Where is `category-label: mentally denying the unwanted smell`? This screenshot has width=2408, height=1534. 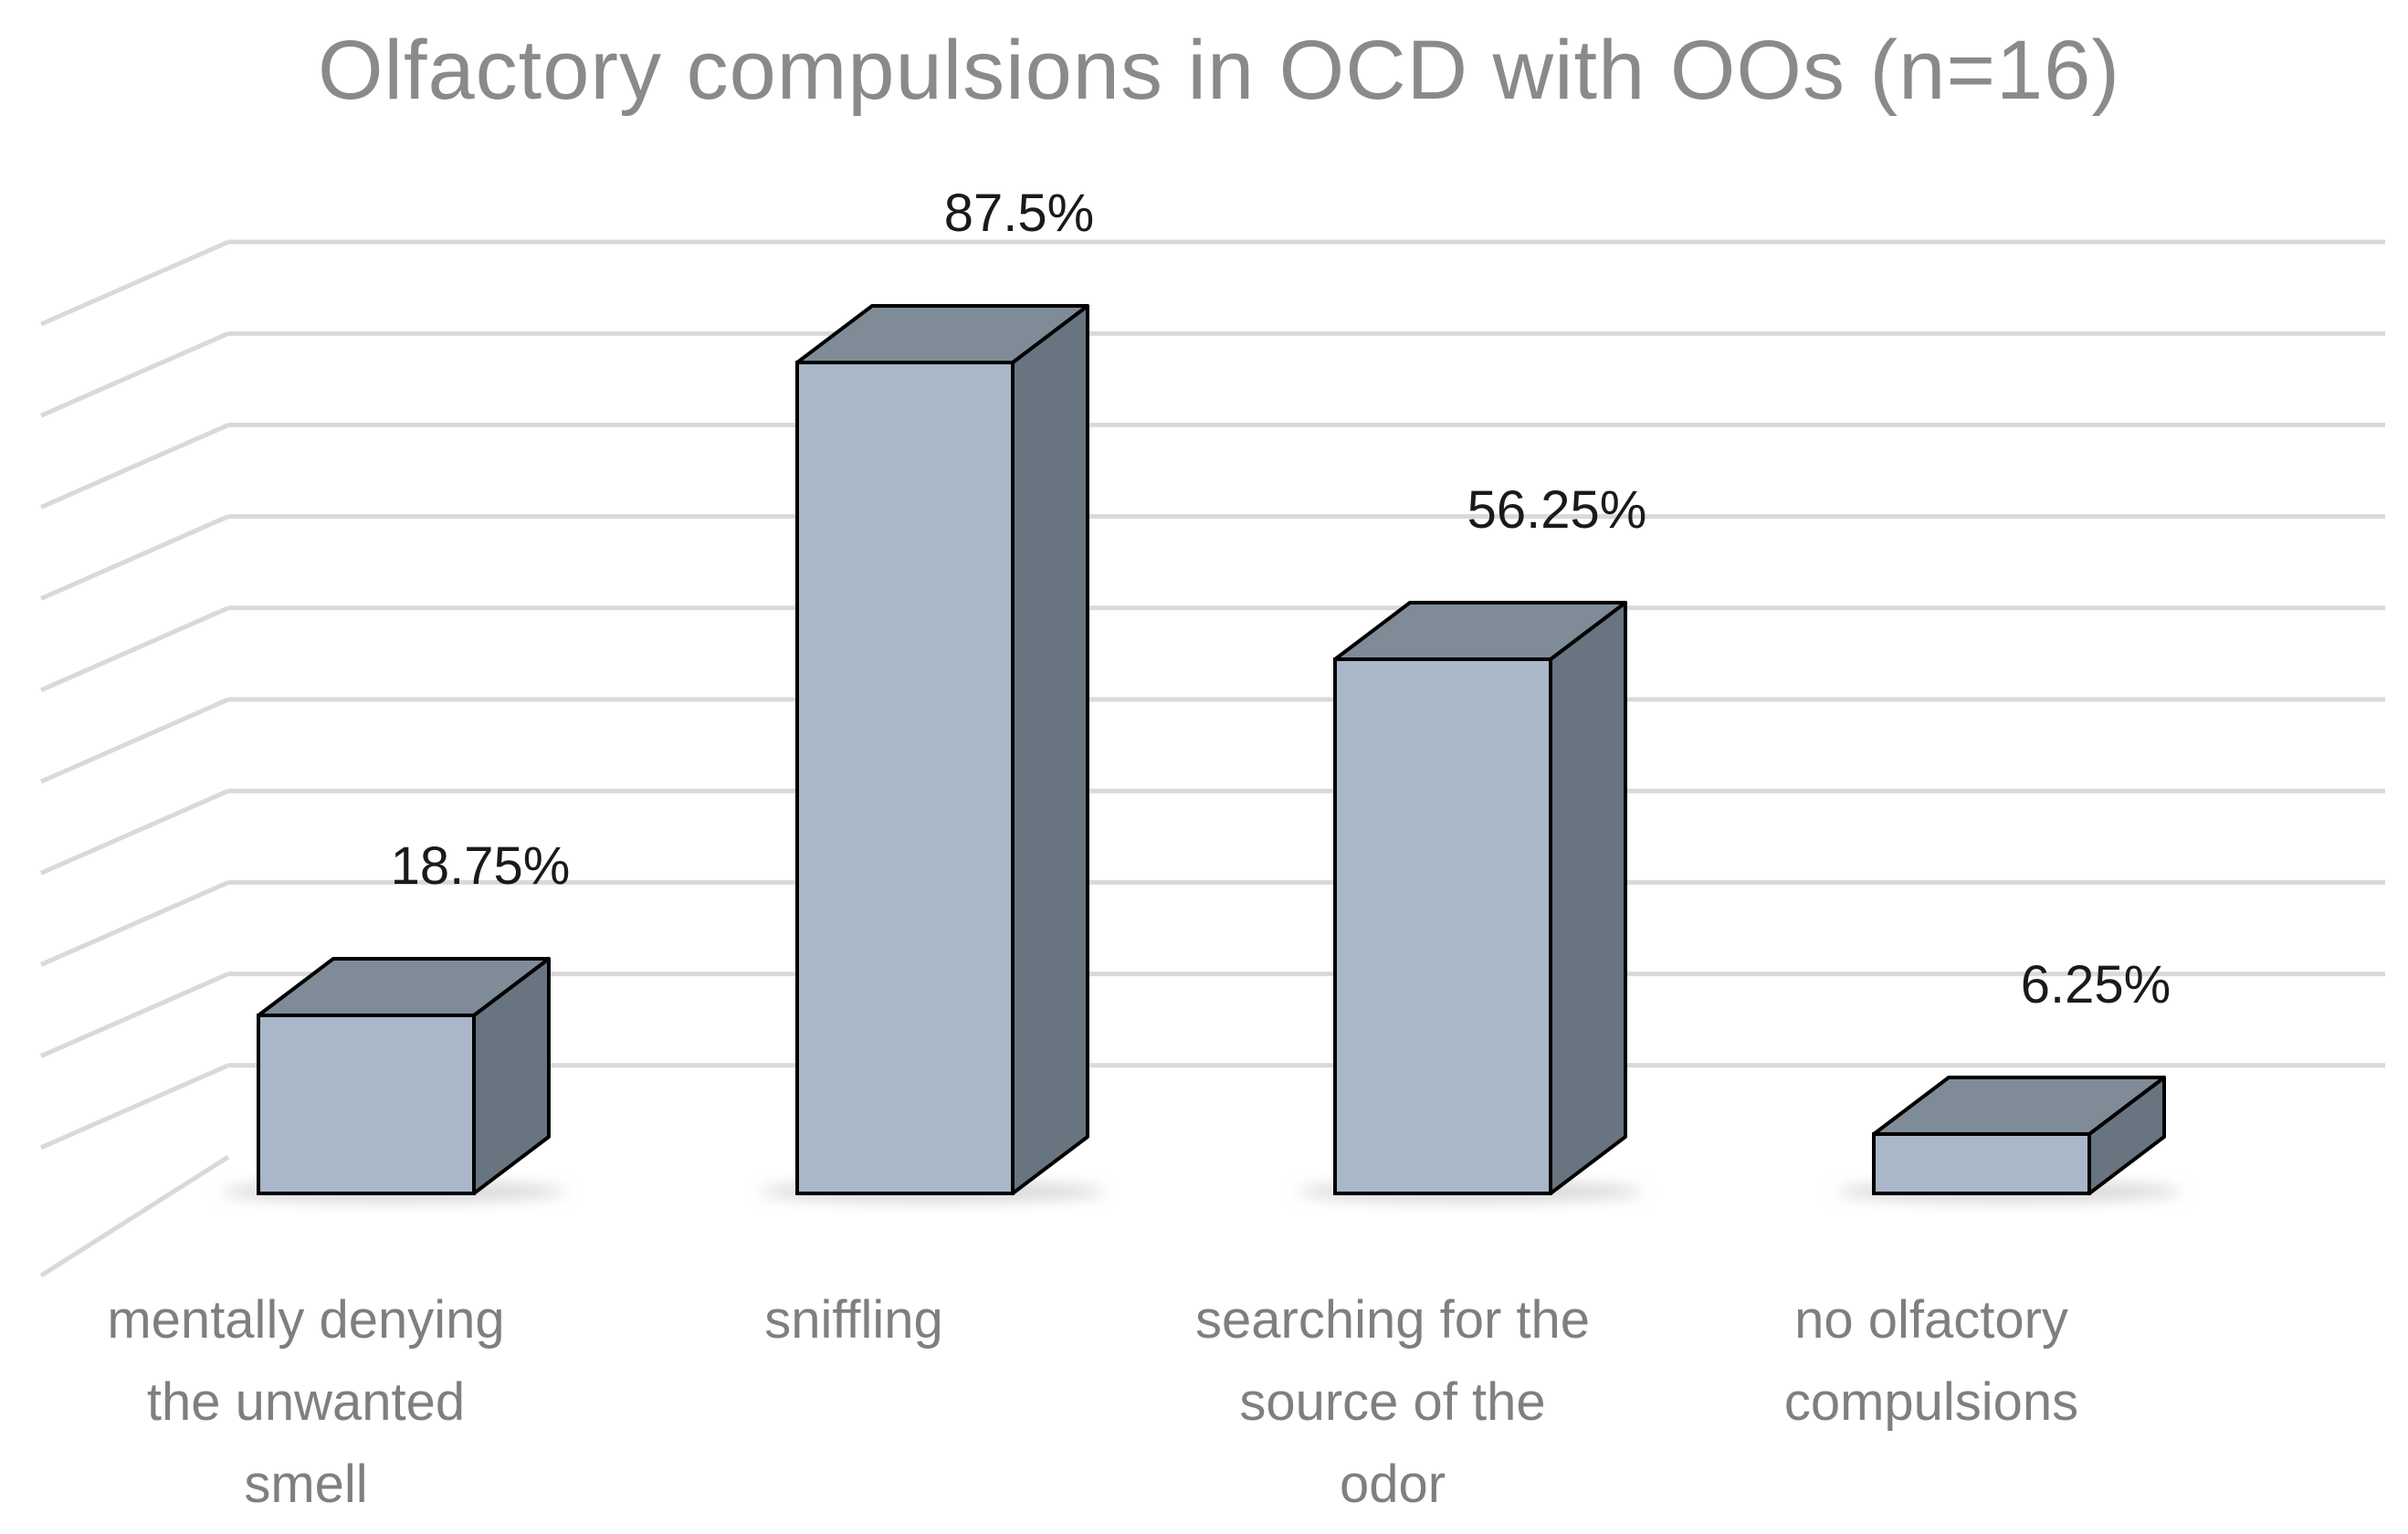 category-label: mentally denying the unwanted smell is located at coordinates (305, 1402).